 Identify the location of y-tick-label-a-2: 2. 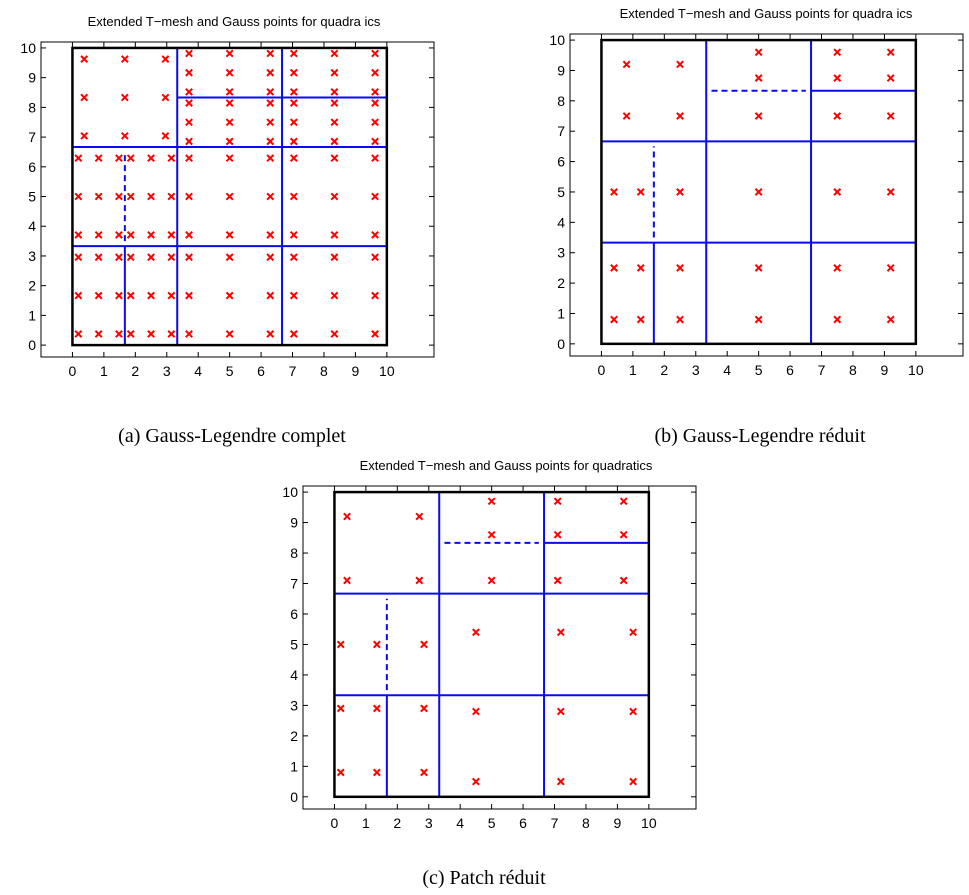
(32, 286).